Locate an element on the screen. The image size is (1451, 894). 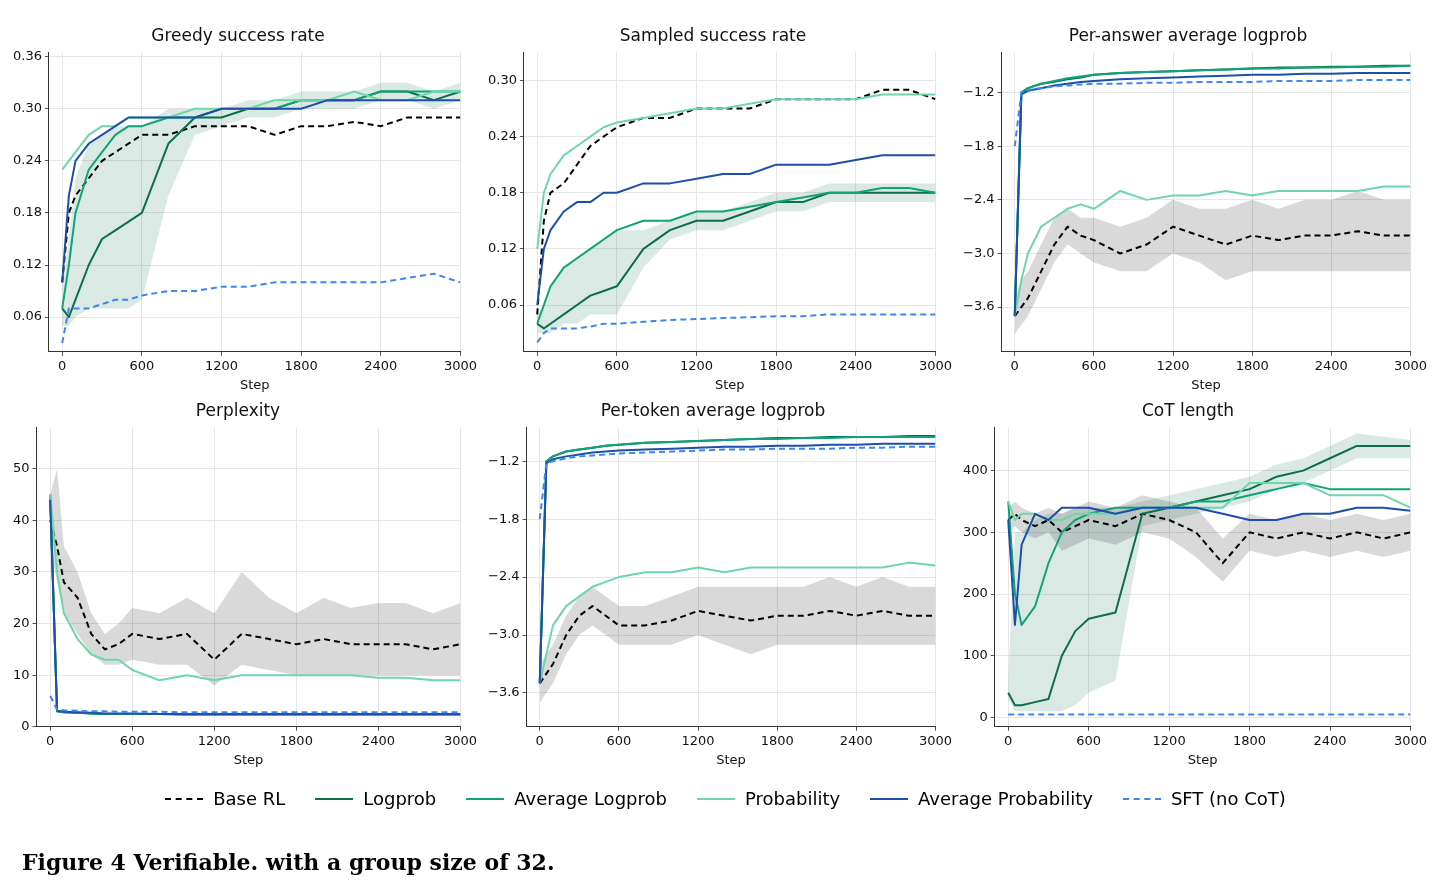
legend-label: Average Logprob is located at coordinates (590, 798).